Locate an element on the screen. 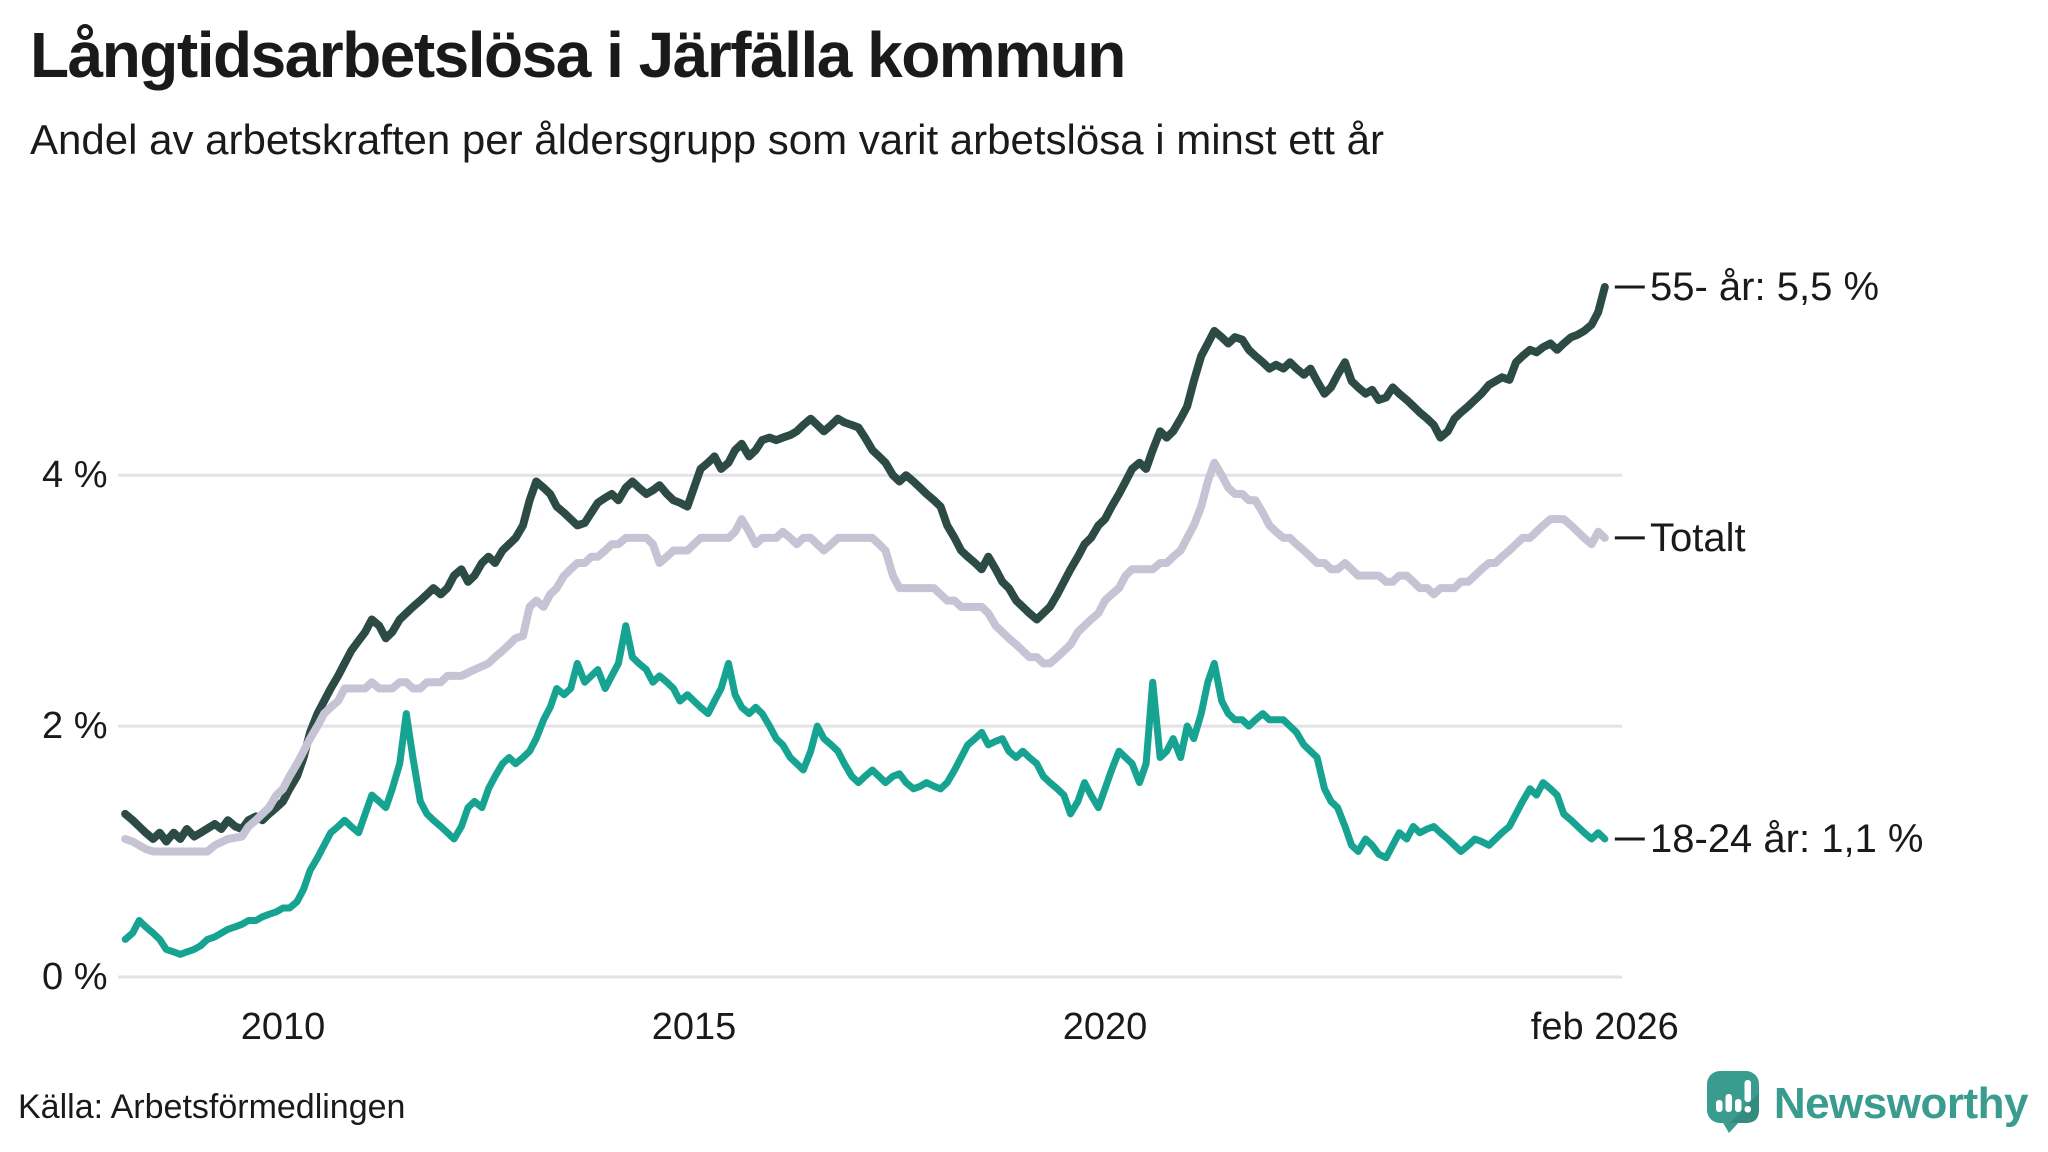  series-end-label-totalt: Totalt is located at coordinates (1698, 537).